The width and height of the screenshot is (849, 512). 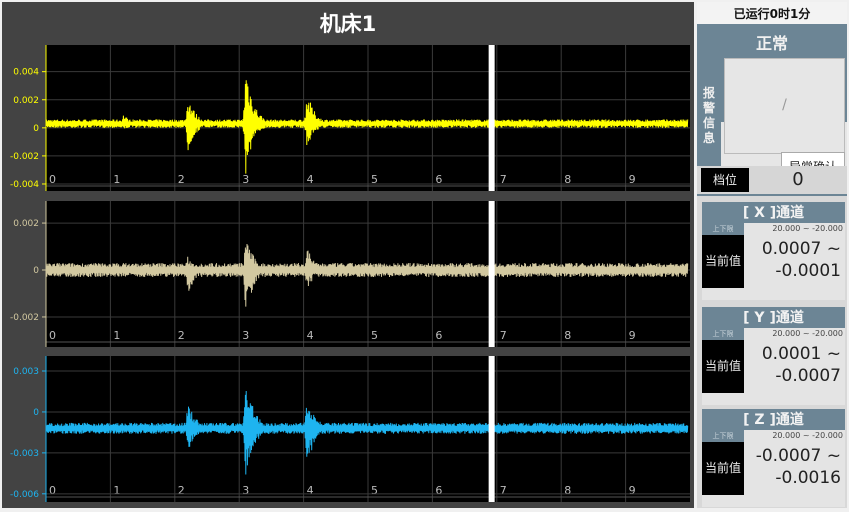 I want to click on gear-value: 0, so click(x=798, y=179).